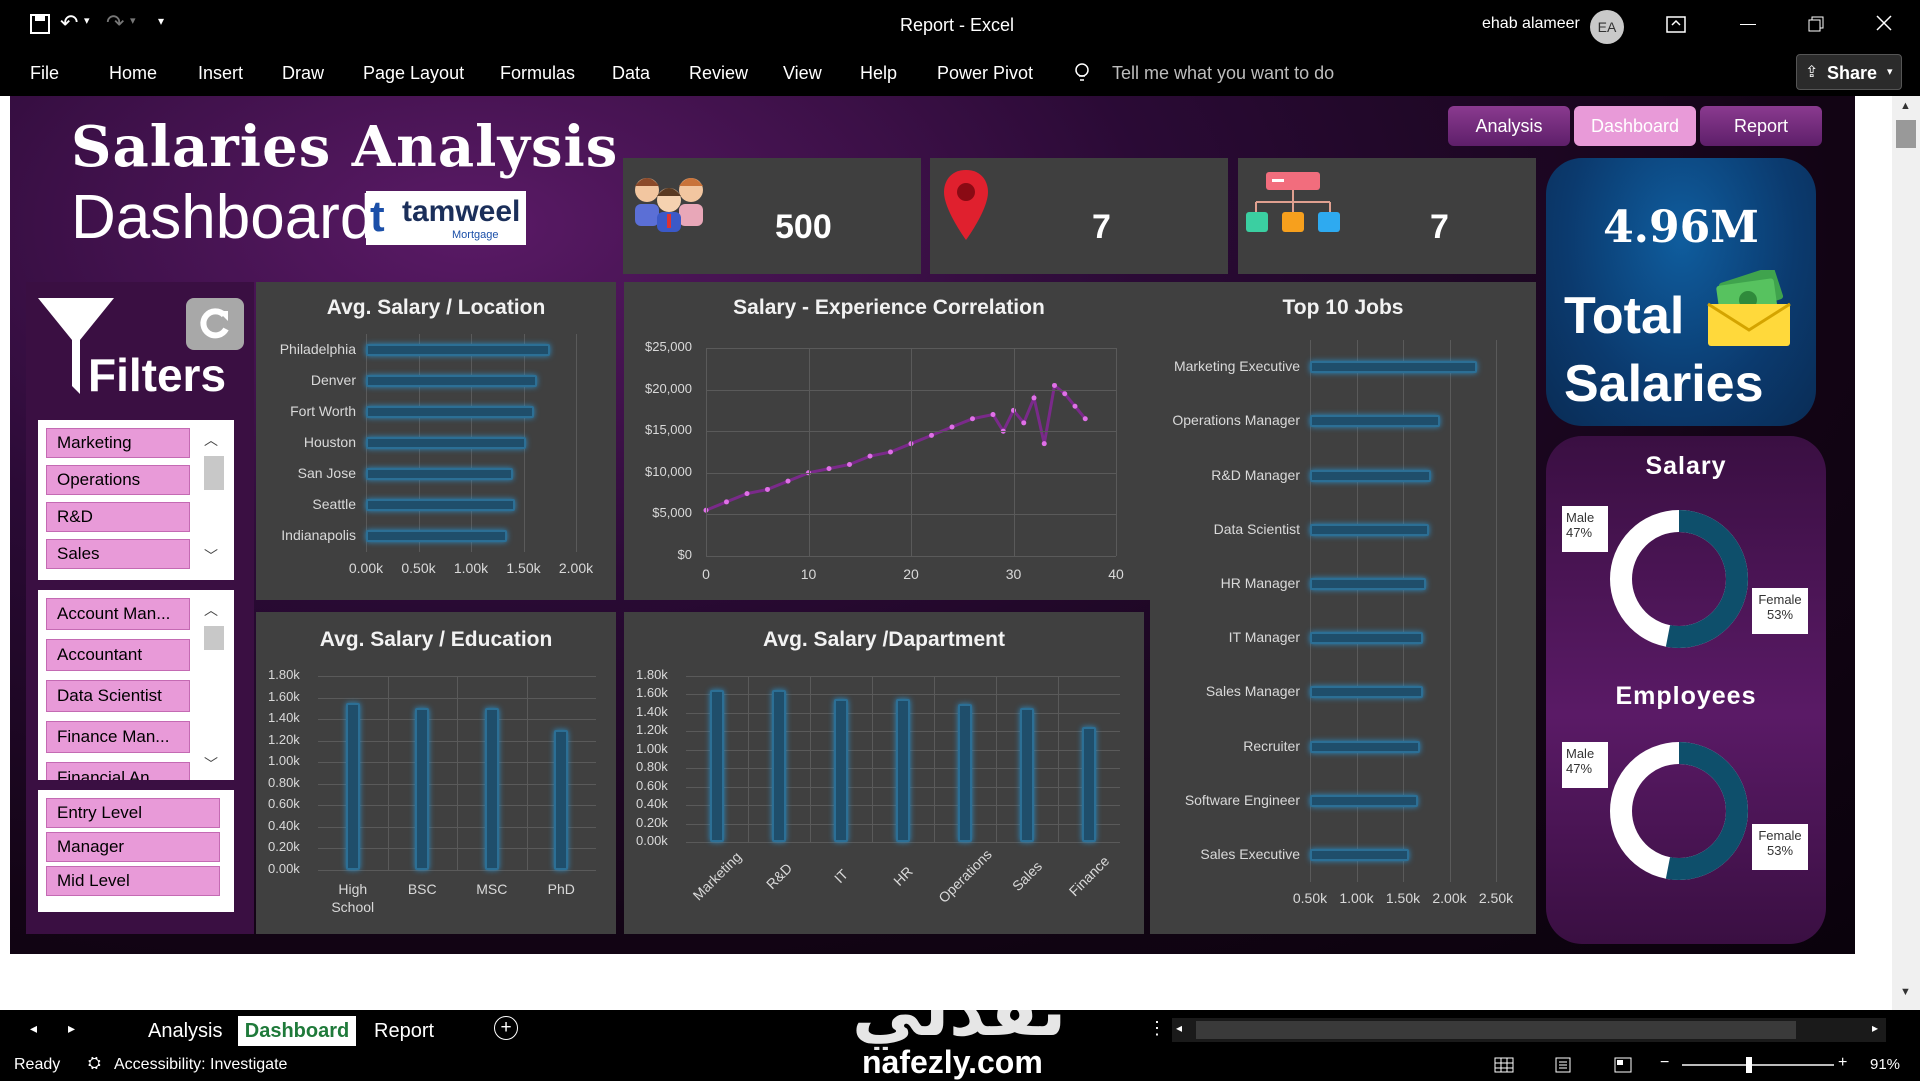 Image resolution: width=1920 pixels, height=1081 pixels. Describe the element at coordinates (133, 813) in the screenshot. I see `slicer-item-entry-level: Entry Level` at that location.